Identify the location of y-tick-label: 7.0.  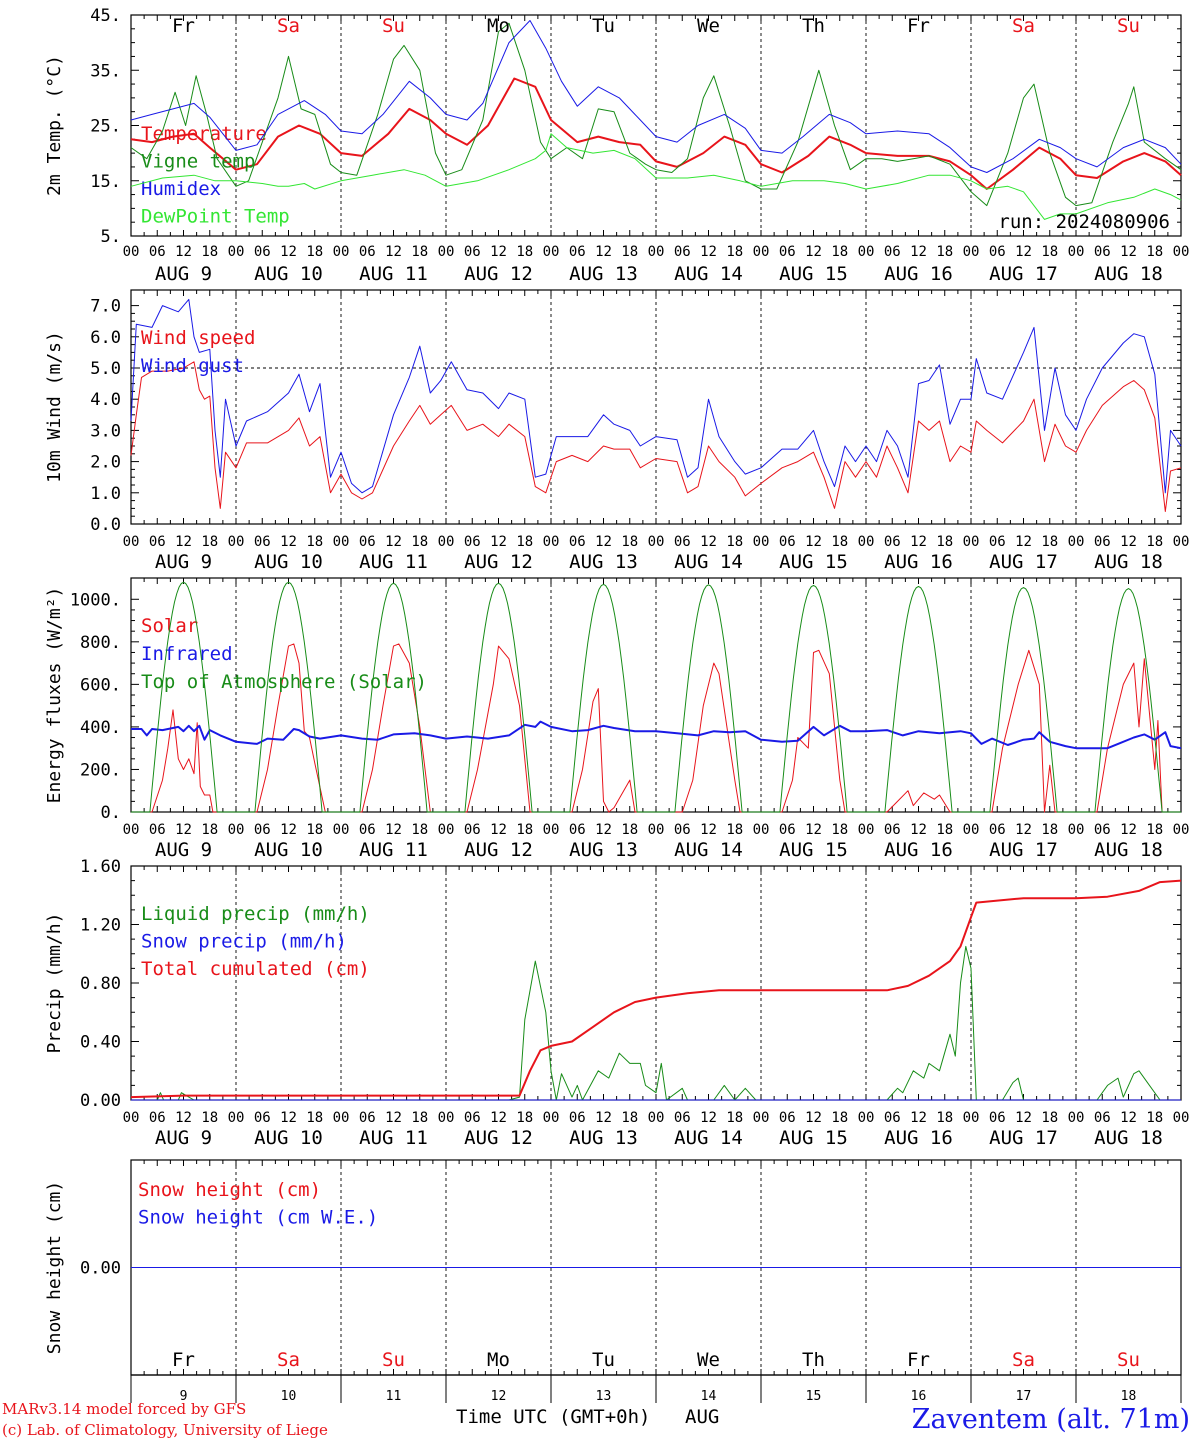
(105, 307).